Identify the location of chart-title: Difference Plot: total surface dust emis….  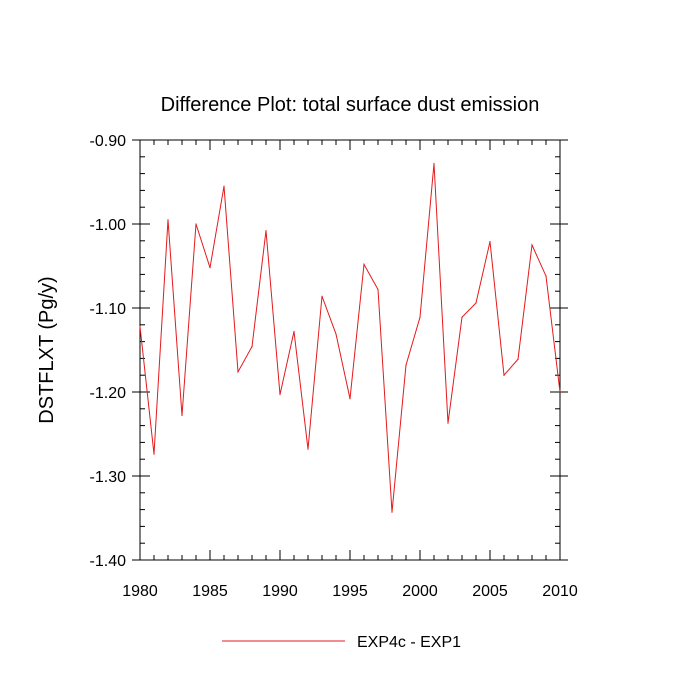
(350, 105).